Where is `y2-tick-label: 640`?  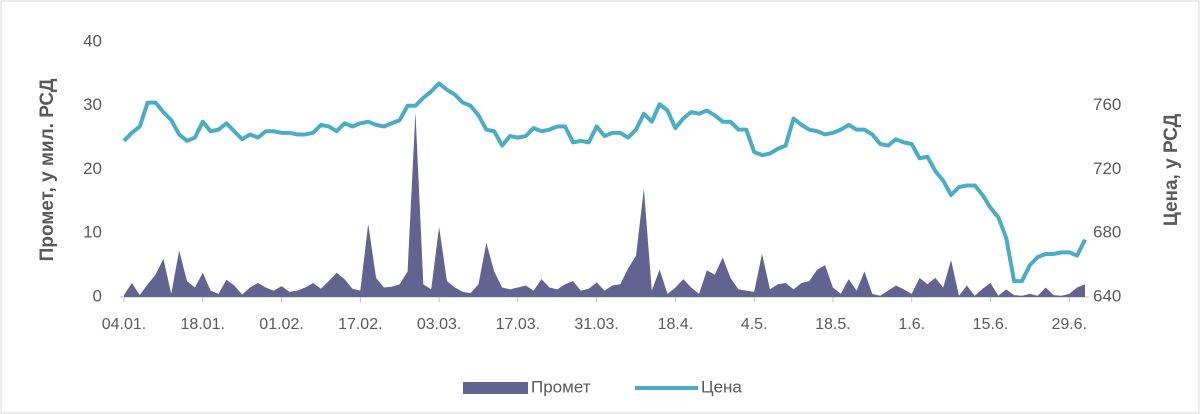
y2-tick-label: 640 is located at coordinates (1107, 295).